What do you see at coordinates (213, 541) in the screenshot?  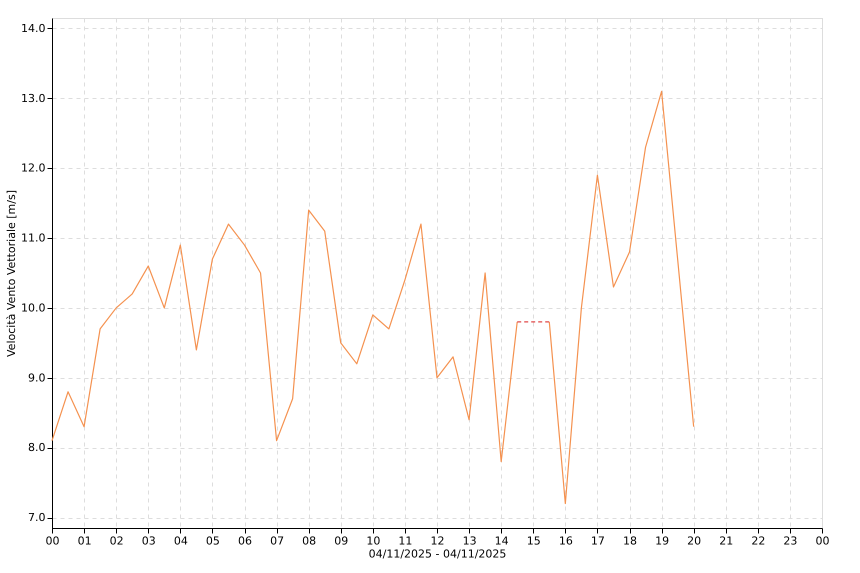 I see `x-tick-label: 05` at bounding box center [213, 541].